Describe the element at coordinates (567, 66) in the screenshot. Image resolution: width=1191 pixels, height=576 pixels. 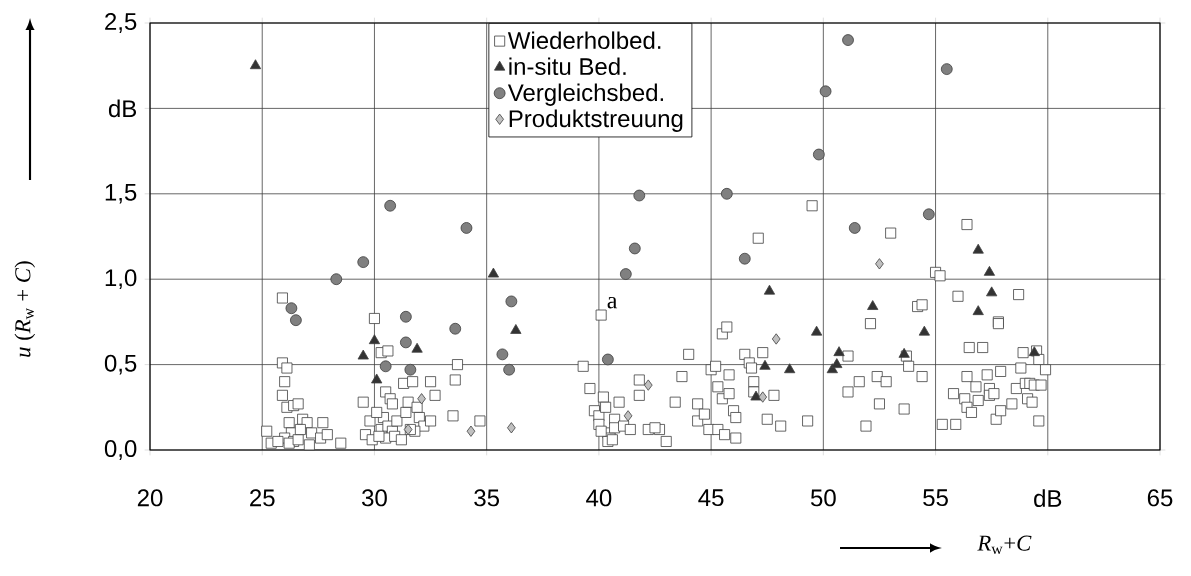
I see `legend-label: in-situ Bed.` at that location.